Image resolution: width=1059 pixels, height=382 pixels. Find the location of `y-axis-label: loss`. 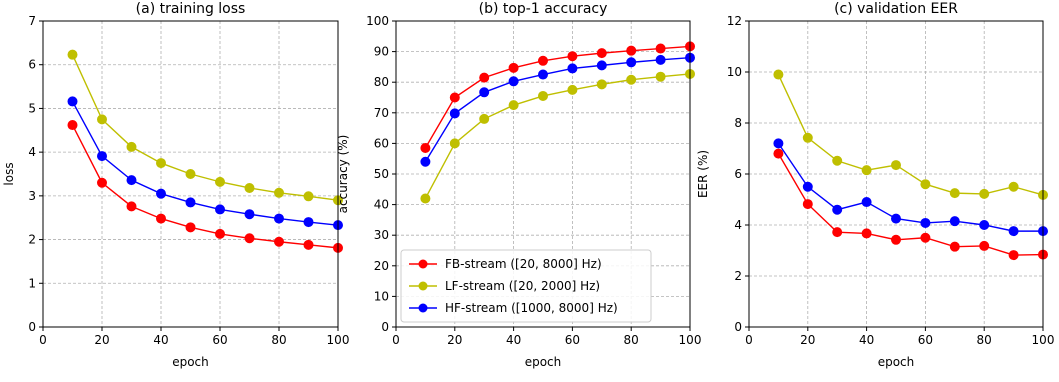

y-axis-label: loss is located at coordinates (9, 173).